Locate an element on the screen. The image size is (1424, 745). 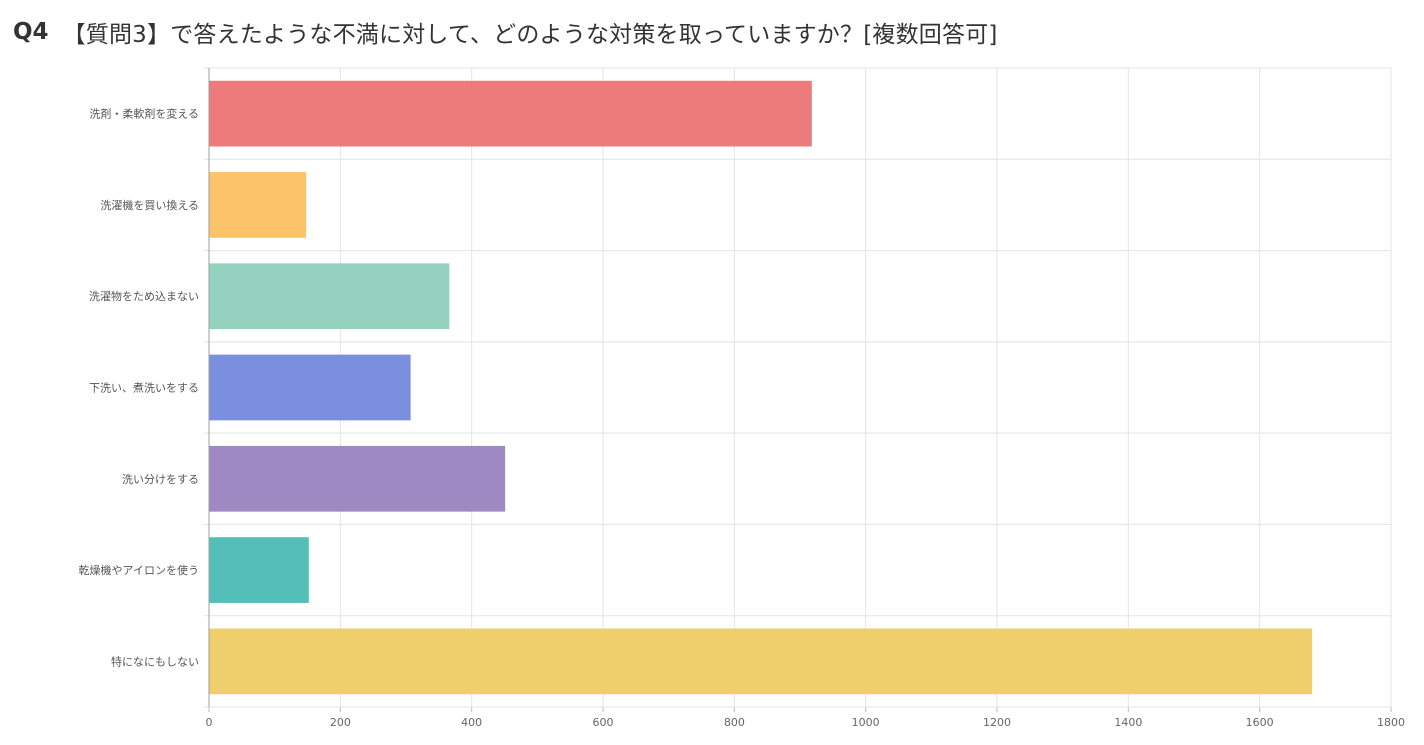
x-tick-label: 1400 is located at coordinates (1128, 722).